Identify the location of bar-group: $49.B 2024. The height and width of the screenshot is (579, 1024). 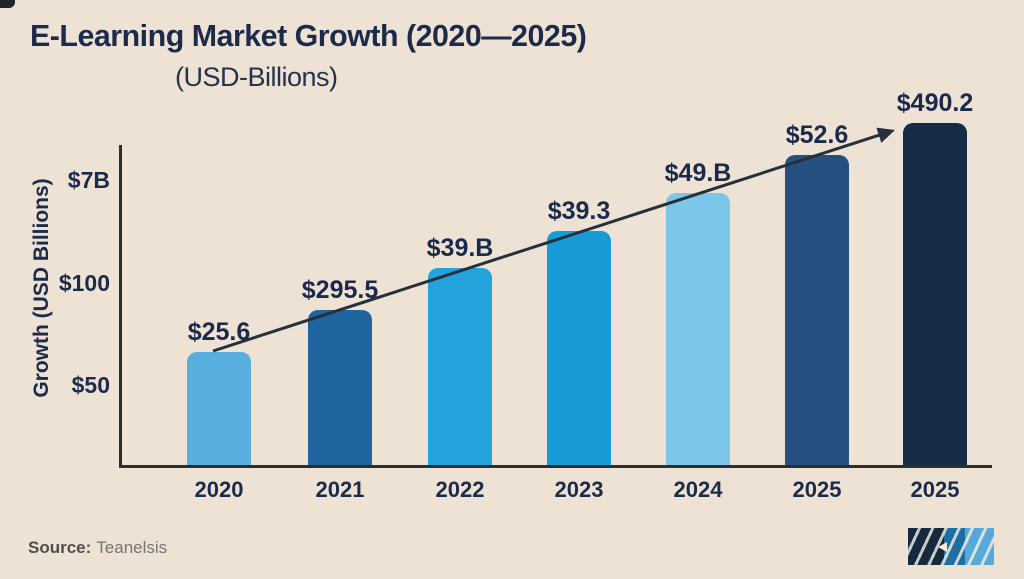
(698, 330).